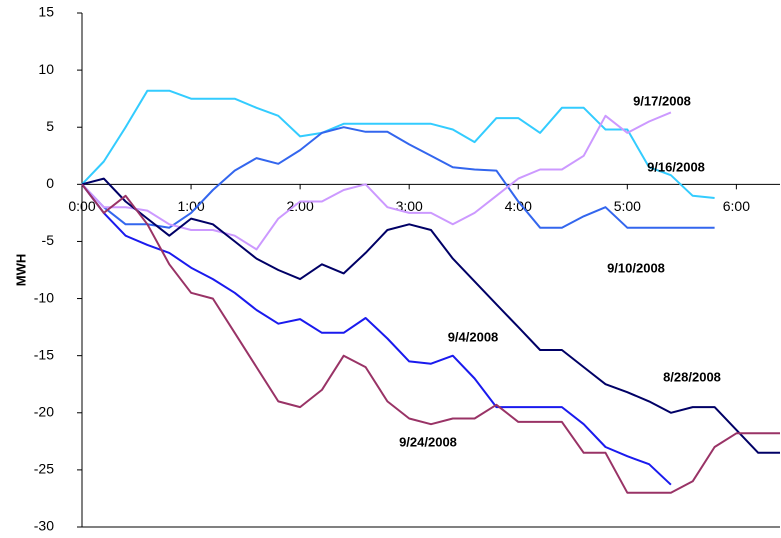 The height and width of the screenshot is (538, 781). What do you see at coordinates (409, 206) in the screenshot?
I see `x-tick-label: 3:00` at bounding box center [409, 206].